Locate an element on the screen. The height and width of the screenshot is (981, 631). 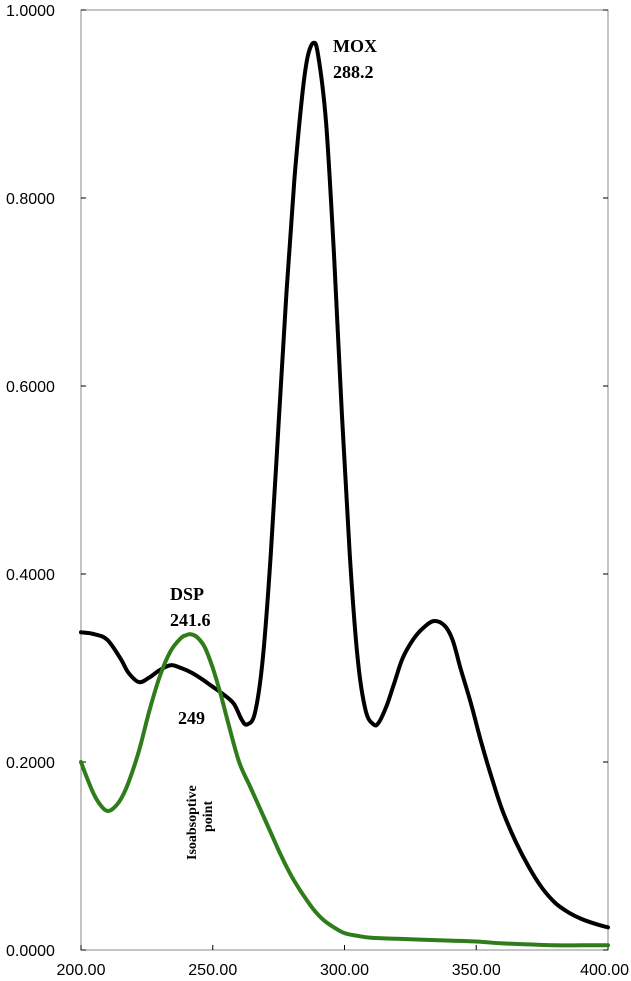
x-tick-label: 400.00 is located at coordinates (604, 970).